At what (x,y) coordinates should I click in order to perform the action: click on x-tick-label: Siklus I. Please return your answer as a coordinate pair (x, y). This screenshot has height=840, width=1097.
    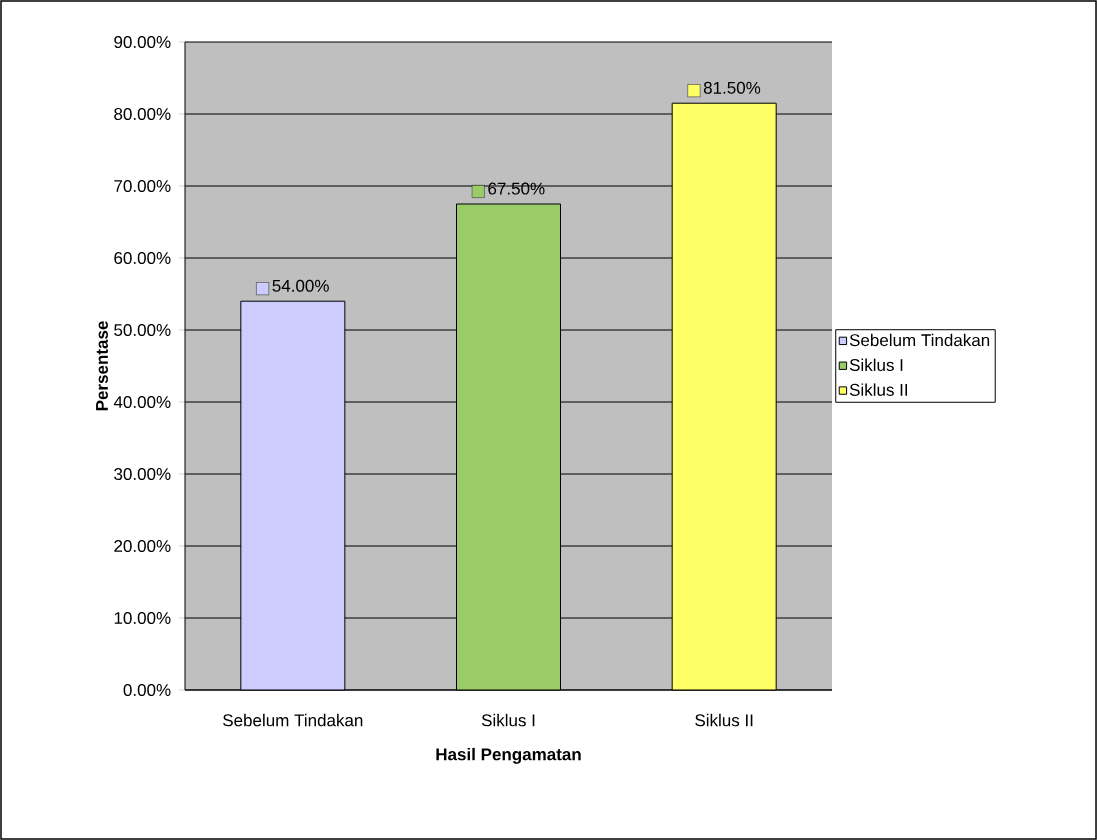
    Looking at the image, I should click on (508, 720).